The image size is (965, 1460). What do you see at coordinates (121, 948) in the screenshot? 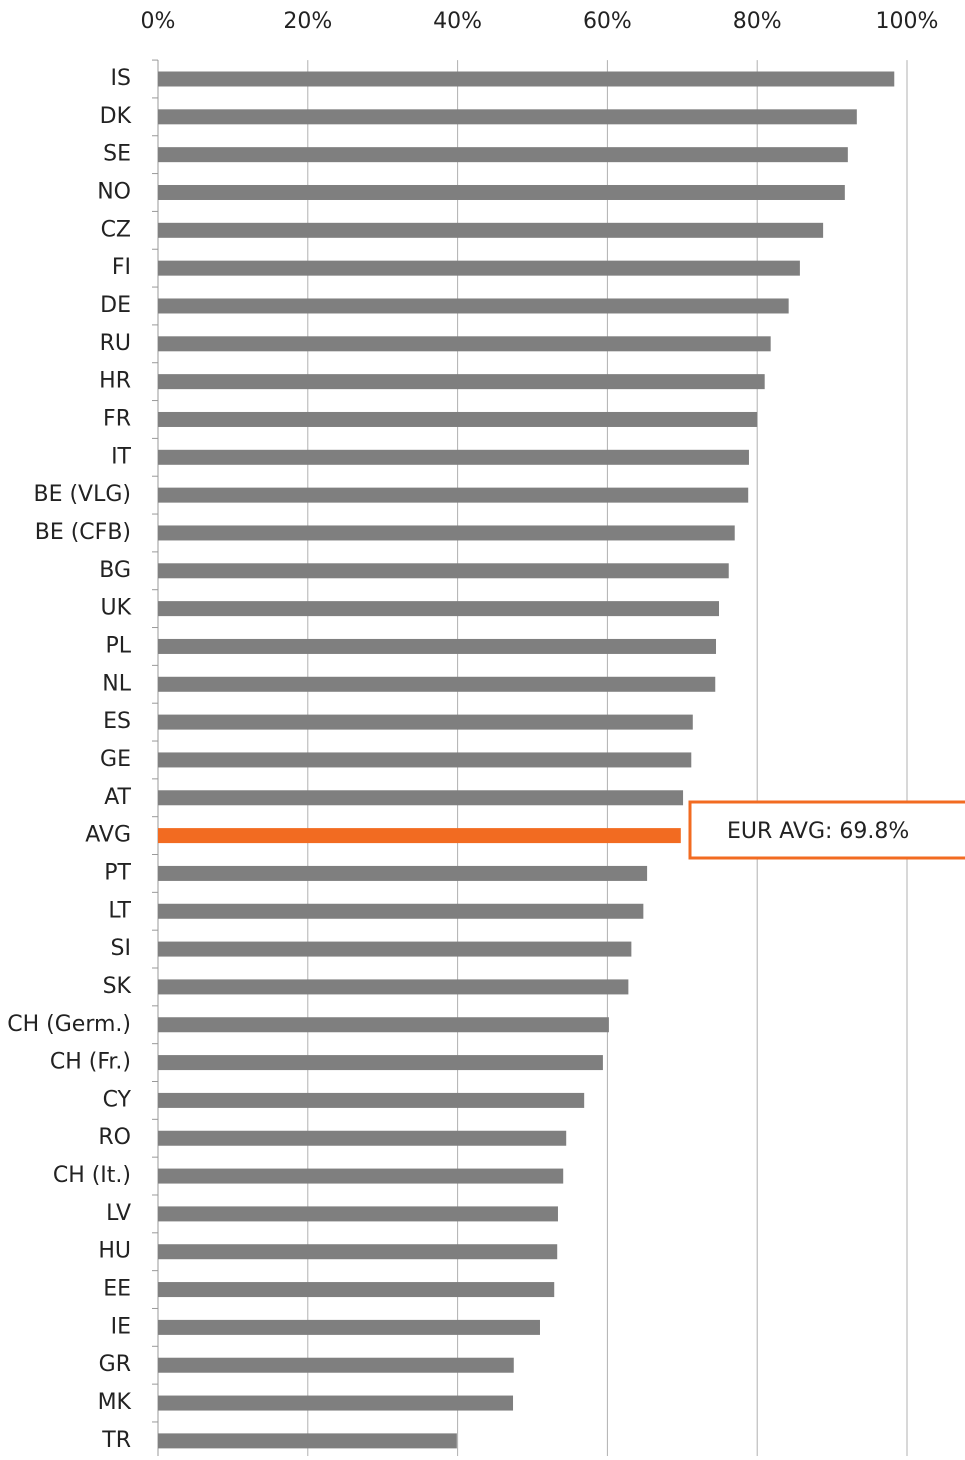
I see `y-tick-label: SI` at bounding box center [121, 948].